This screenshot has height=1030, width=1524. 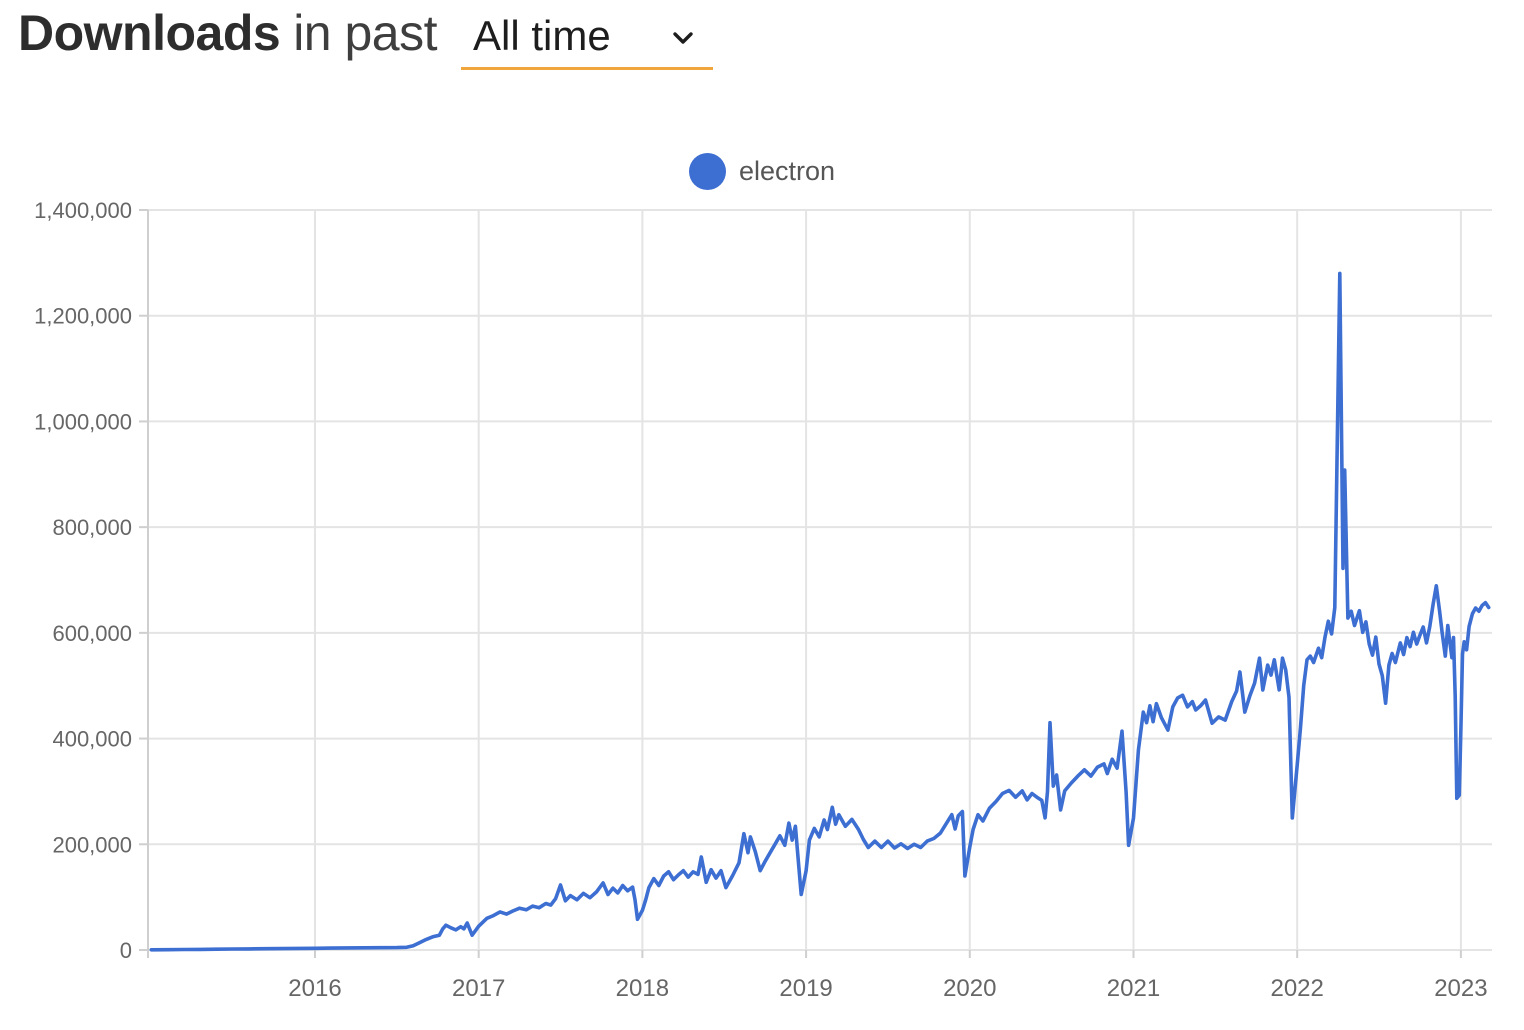 What do you see at coordinates (83, 316) in the screenshot?
I see `y-tick-label: 1,200,000` at bounding box center [83, 316].